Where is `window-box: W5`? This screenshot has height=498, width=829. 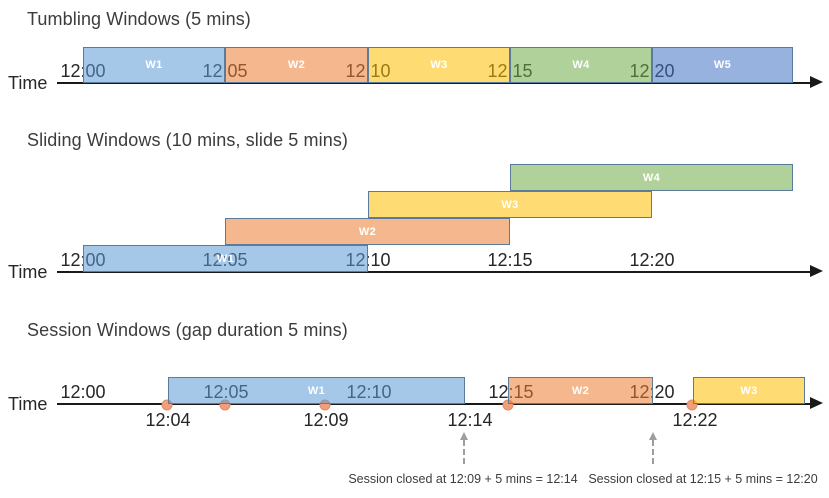 window-box: W5 is located at coordinates (722, 65).